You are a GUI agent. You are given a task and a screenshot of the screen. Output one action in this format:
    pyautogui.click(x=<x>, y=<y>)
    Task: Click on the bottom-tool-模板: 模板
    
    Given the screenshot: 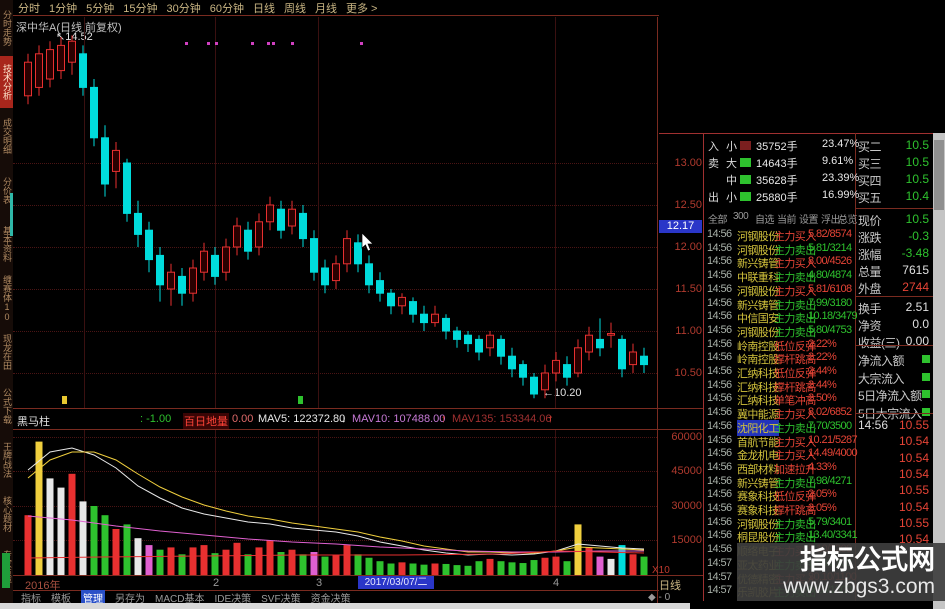 What is the action you would take?
    pyautogui.click(x=61, y=599)
    